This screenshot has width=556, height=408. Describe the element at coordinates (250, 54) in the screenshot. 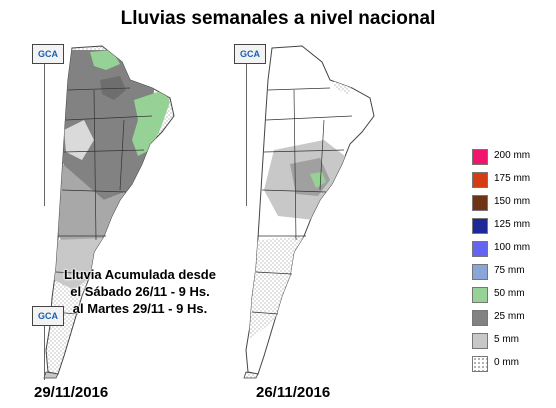

I see `gca-logo-right: GCA` at that location.